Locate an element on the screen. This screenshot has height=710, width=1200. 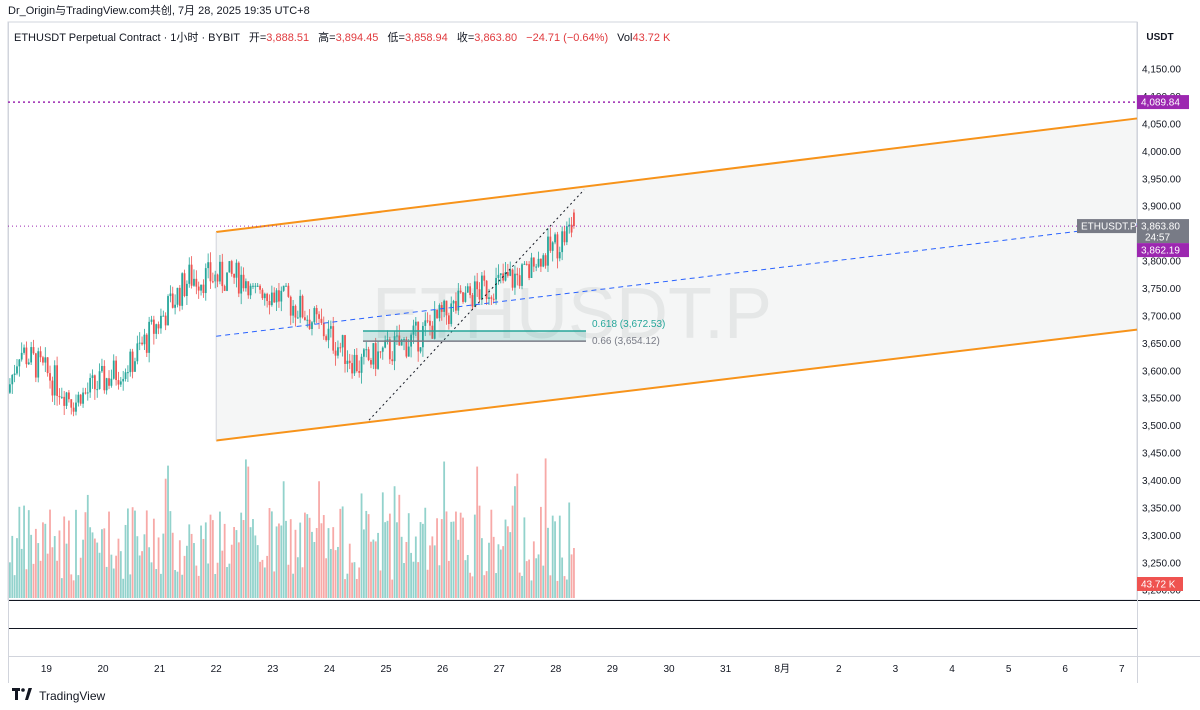
channel-lower-line is located at coordinates (677, 385).